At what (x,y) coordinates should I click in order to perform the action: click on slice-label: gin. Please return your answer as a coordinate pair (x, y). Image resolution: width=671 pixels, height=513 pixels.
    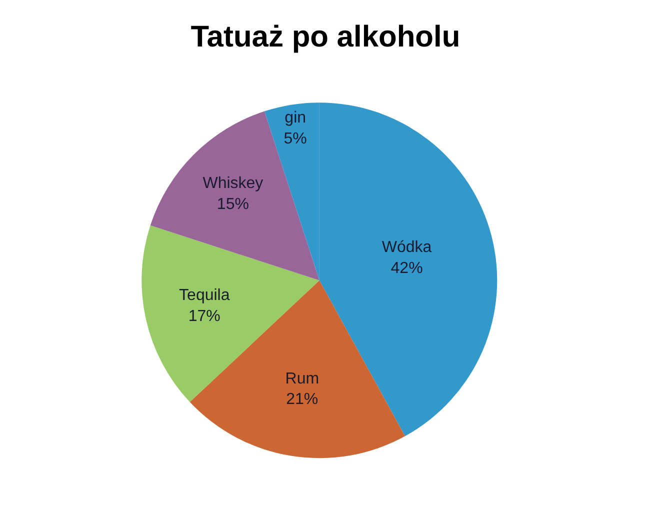
    Looking at the image, I should click on (295, 118).